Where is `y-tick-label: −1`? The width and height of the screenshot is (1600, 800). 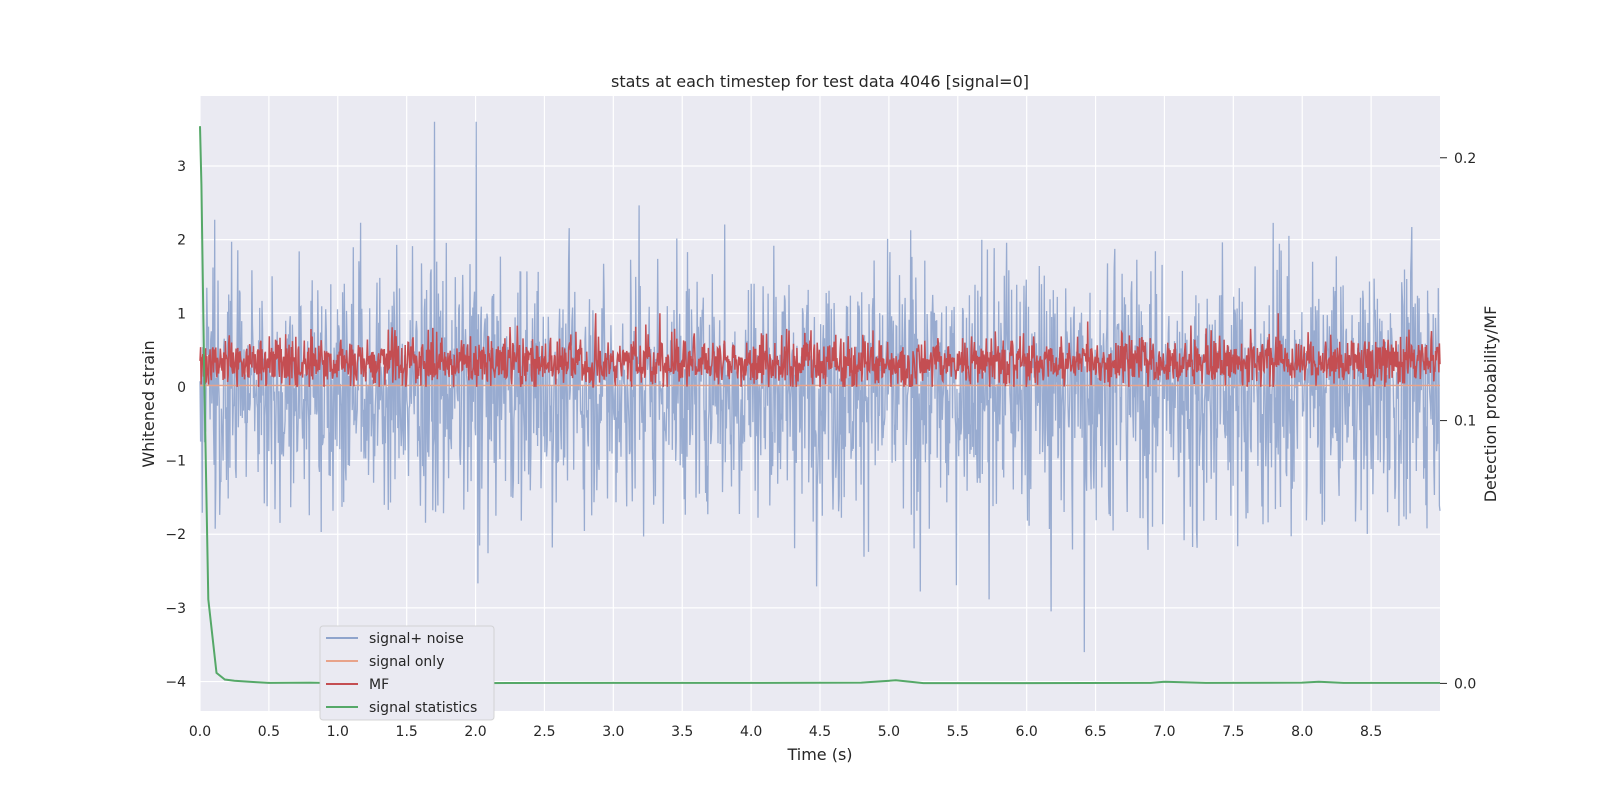
y-tick-label: −1 is located at coordinates (175, 462).